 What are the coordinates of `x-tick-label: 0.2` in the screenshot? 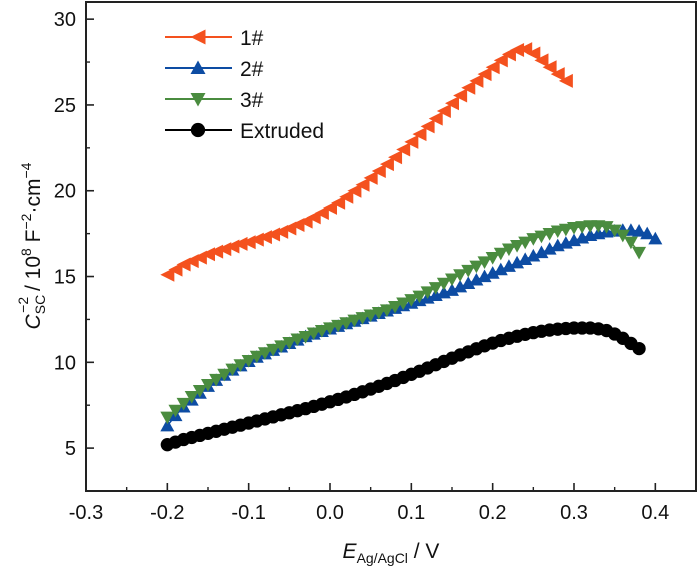 It's located at (493, 513).